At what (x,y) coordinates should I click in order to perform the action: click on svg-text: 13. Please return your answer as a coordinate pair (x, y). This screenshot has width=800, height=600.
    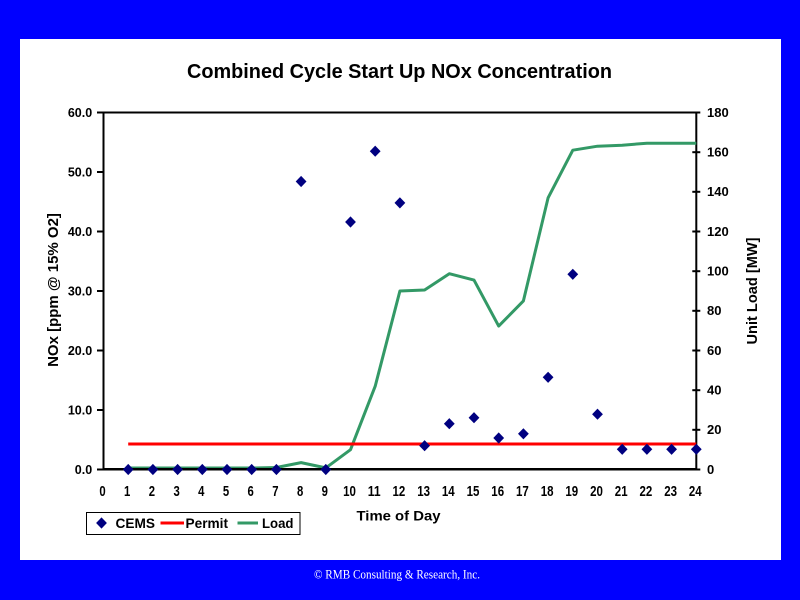
    Looking at the image, I should click on (423, 492).